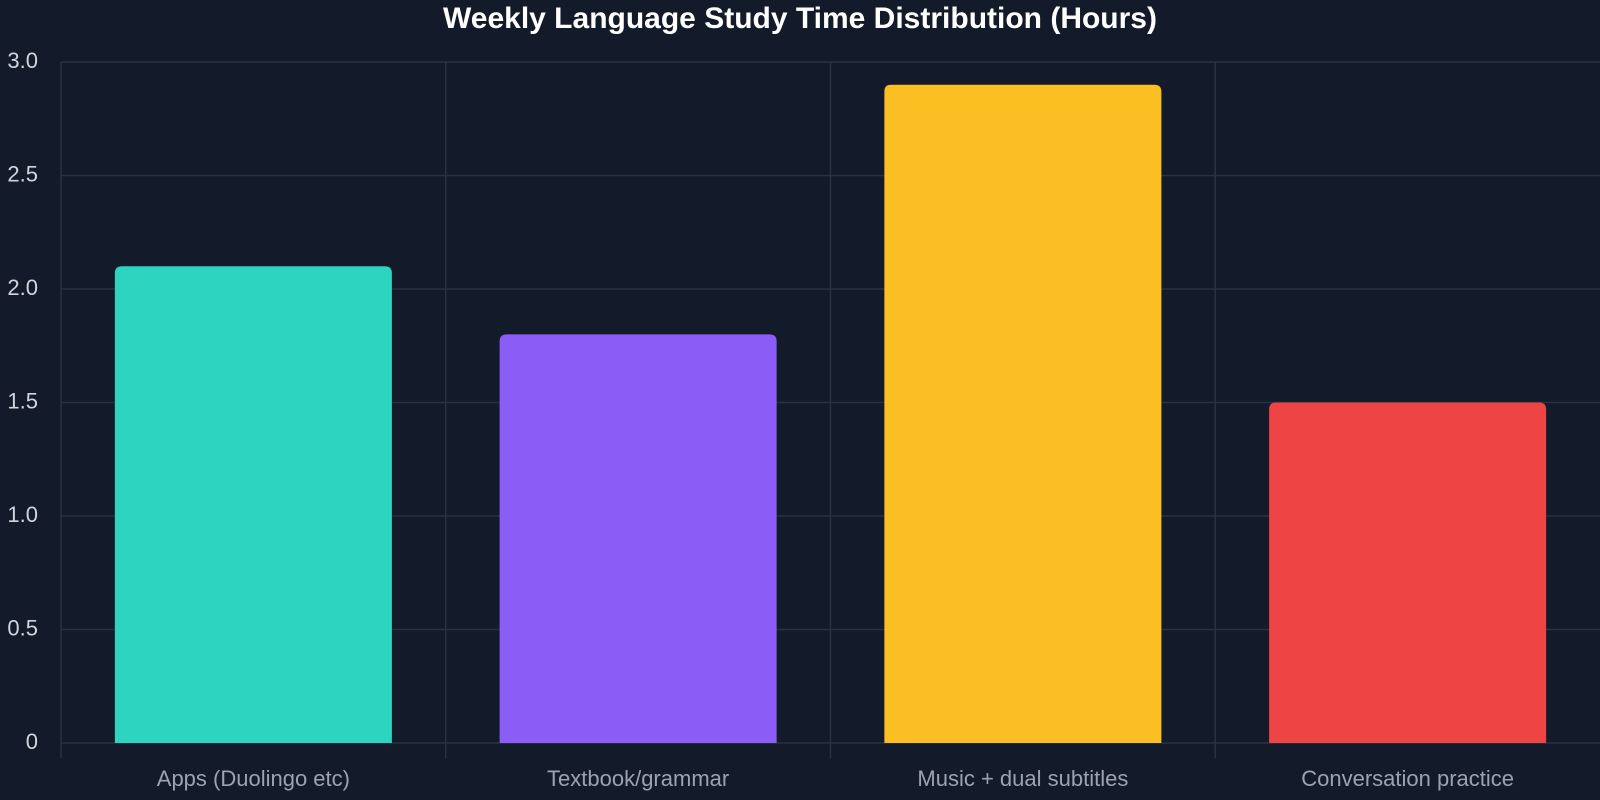  What do you see at coordinates (32, 741) in the screenshot?
I see `y-tick-label: 0` at bounding box center [32, 741].